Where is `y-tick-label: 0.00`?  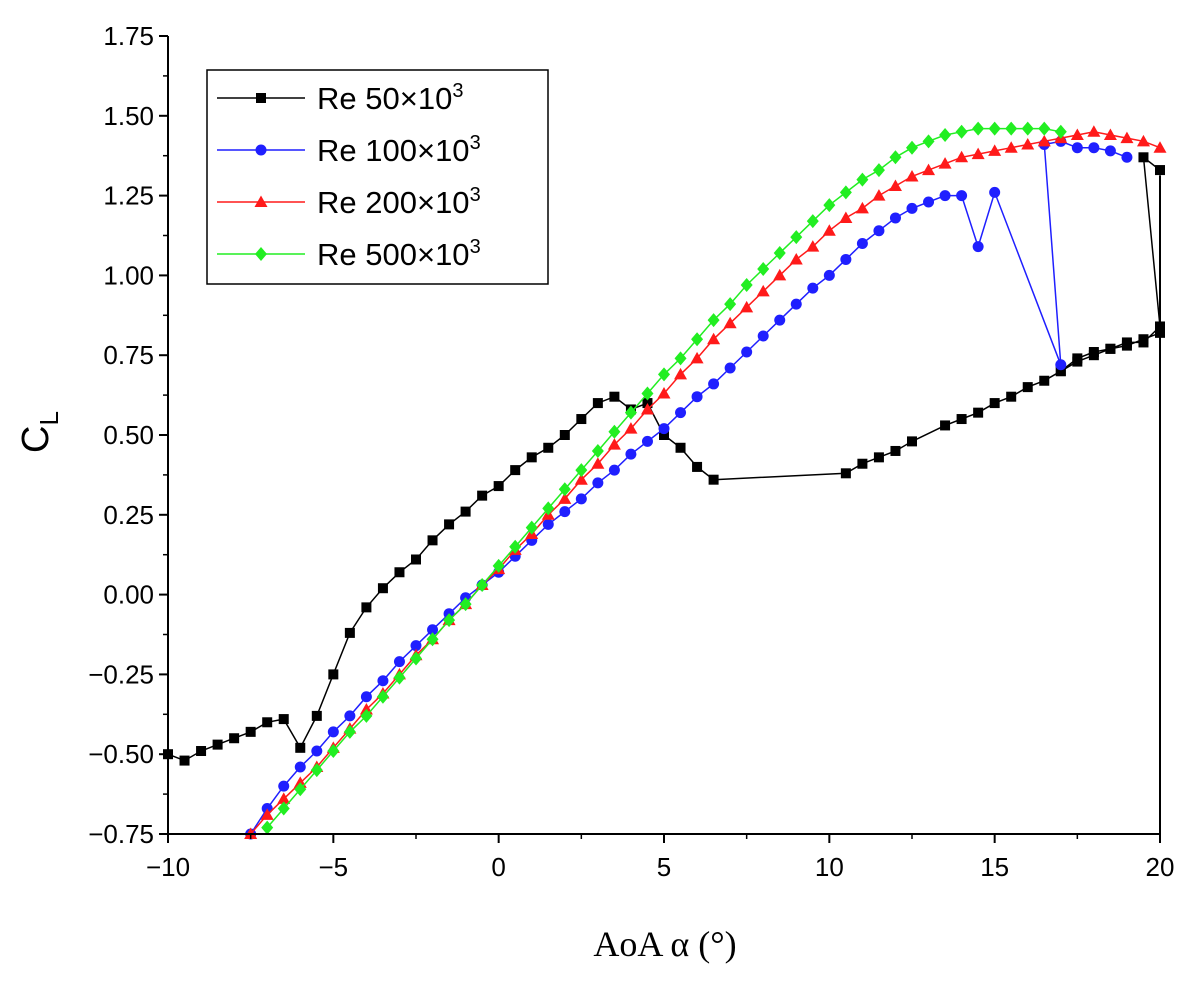 y-tick-label: 0.00 is located at coordinates (128, 595).